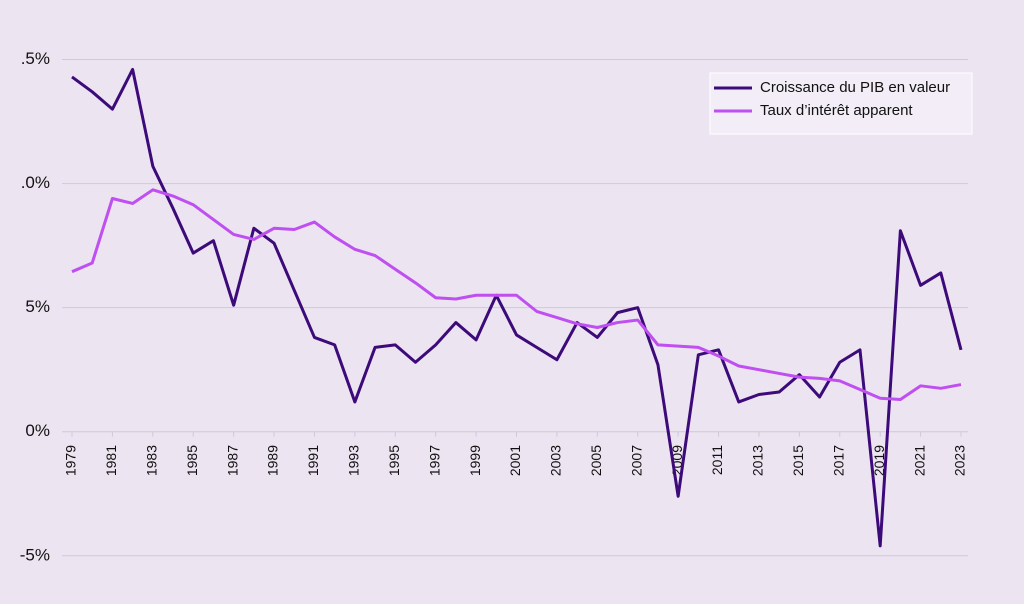  What do you see at coordinates (35, 182) in the screenshot?
I see `y-tick-label: .0%` at bounding box center [35, 182].